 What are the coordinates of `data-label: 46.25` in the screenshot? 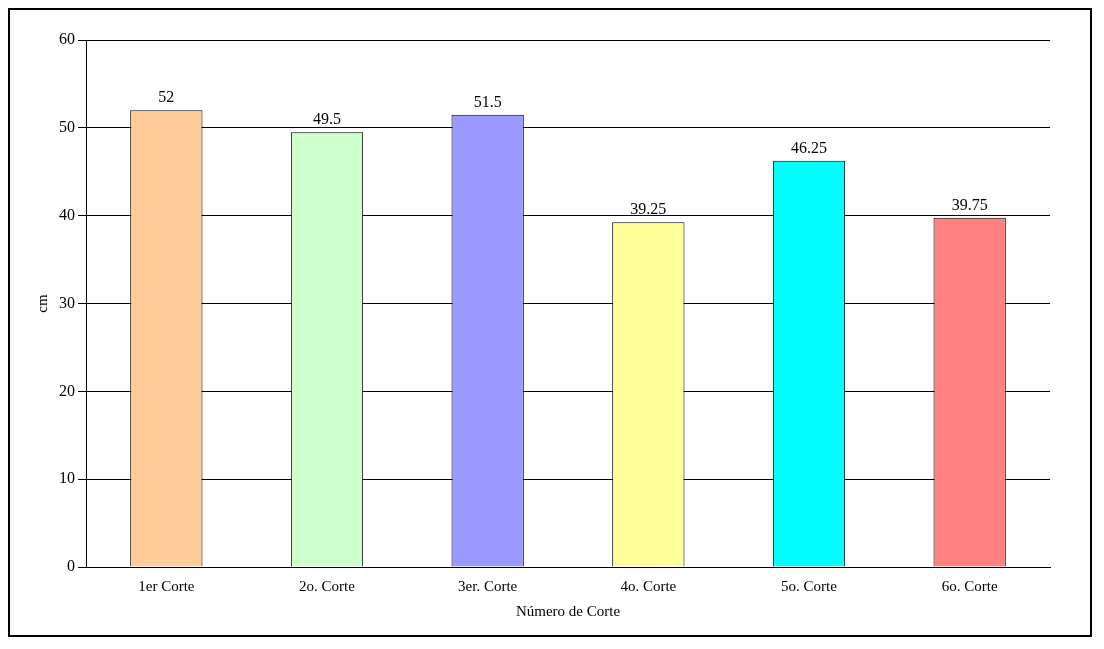 It's located at (809, 147).